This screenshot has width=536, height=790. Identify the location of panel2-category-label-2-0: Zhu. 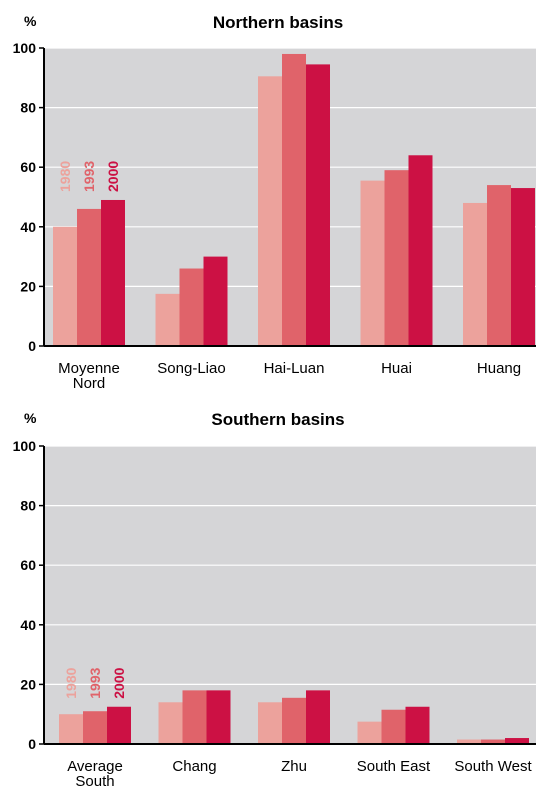
(294, 766).